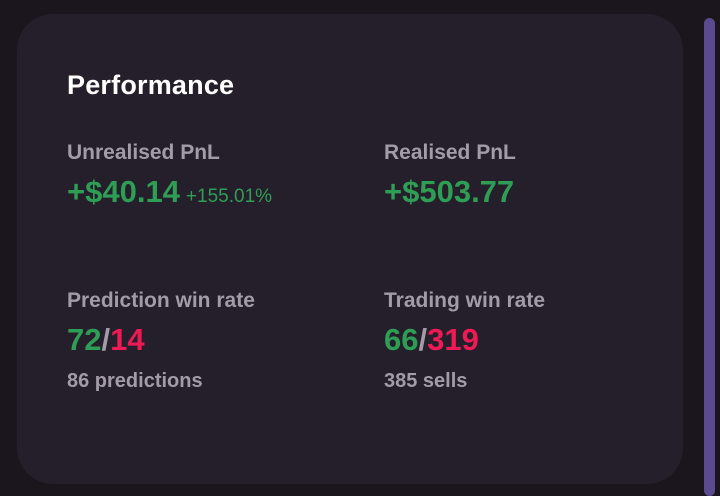 This screenshot has height=496, width=720. I want to click on prediction-win-rate-value: 72/14, so click(161, 340).